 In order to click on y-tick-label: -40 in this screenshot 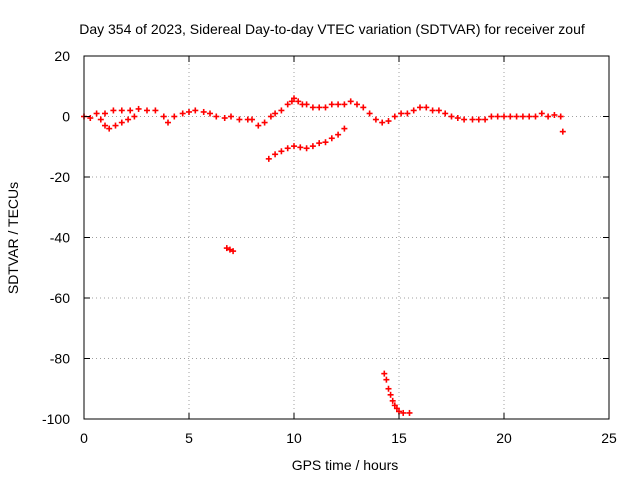, I will do `click(60, 238)`.